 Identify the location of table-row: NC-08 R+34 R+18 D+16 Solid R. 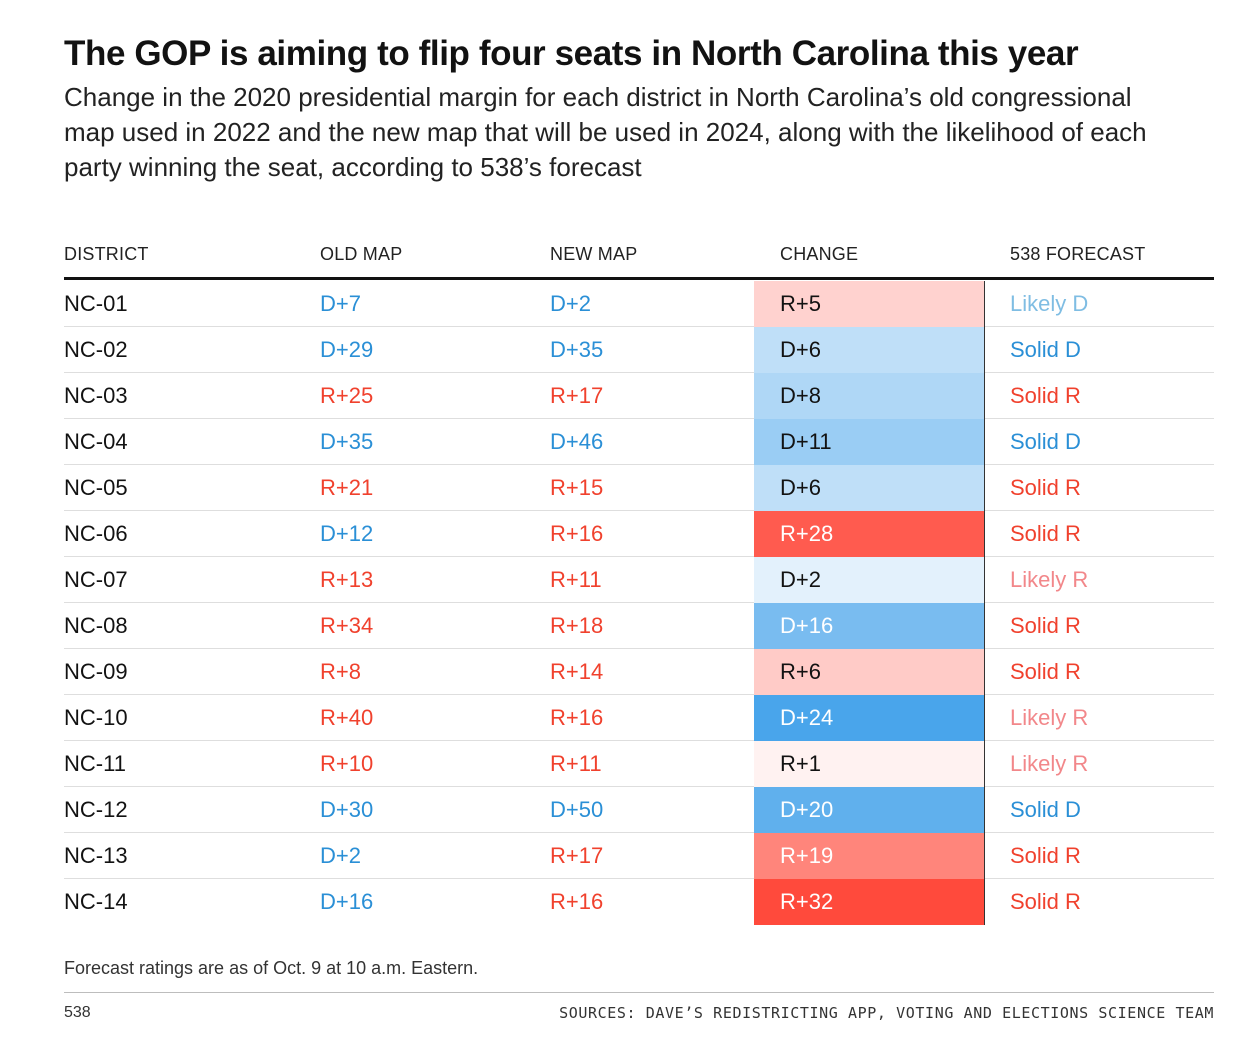
(639, 626).